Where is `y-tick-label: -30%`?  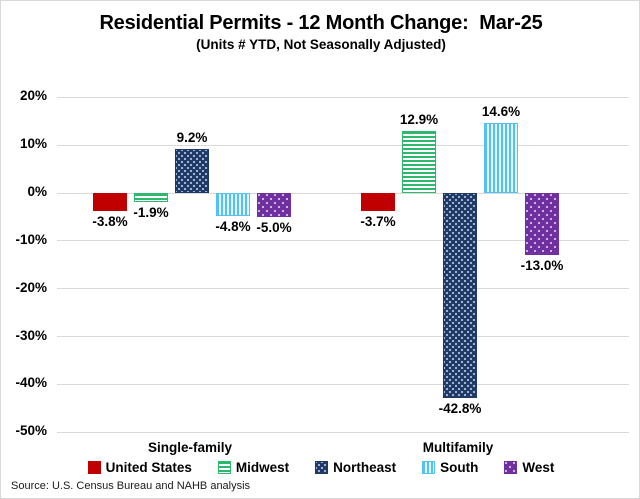
y-tick-label: -30% is located at coordinates (31, 335).